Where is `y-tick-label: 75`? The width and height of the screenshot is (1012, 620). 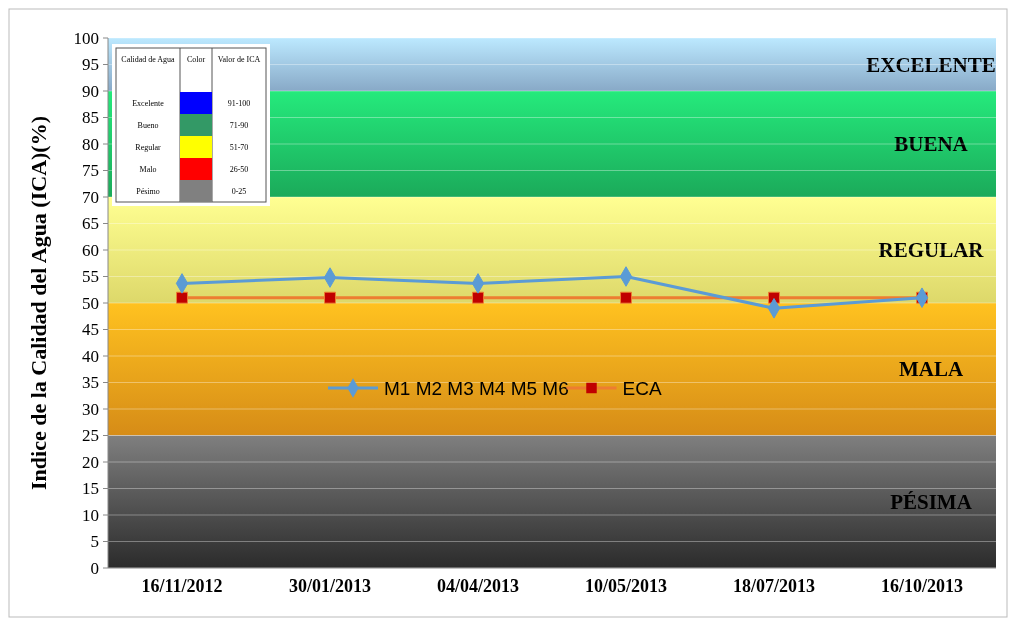
y-tick-label: 75 is located at coordinates (90, 171).